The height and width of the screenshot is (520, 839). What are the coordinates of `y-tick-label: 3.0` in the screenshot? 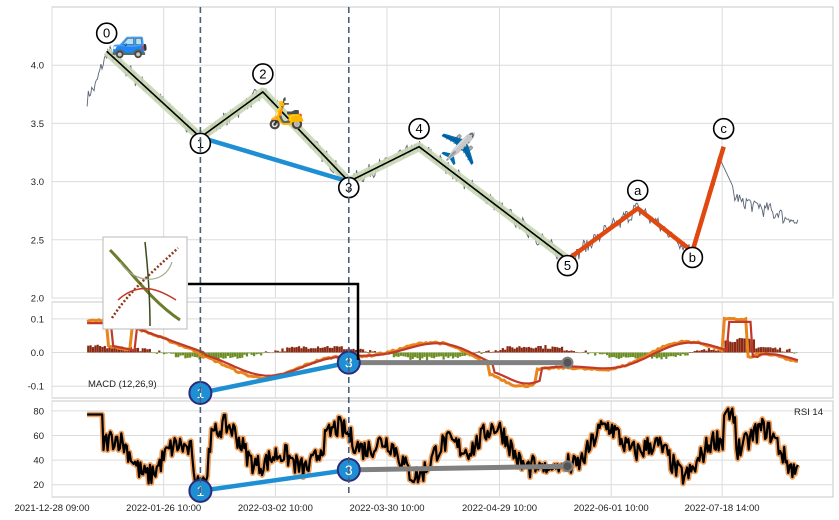 It's located at (37, 182).